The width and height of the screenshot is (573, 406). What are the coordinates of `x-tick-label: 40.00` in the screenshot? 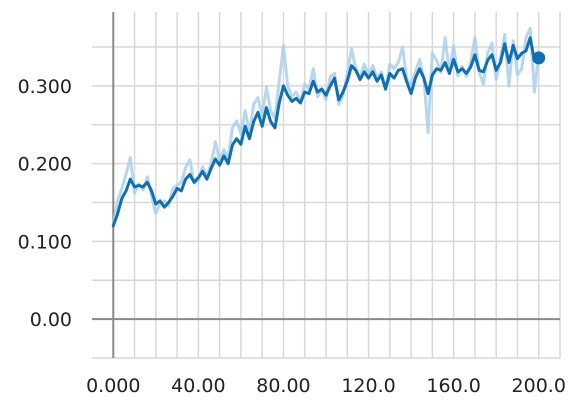 It's located at (198, 386).